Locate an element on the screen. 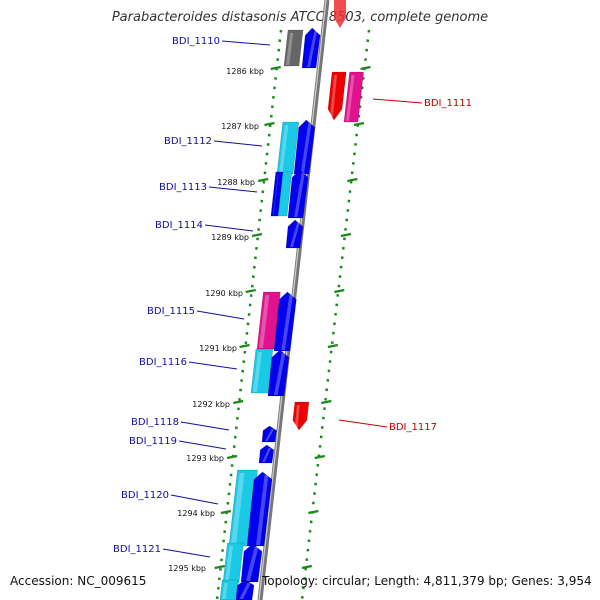 The height and width of the screenshot is (600, 600). kbp-label-1295: 1295 kbp is located at coordinates (187, 568).